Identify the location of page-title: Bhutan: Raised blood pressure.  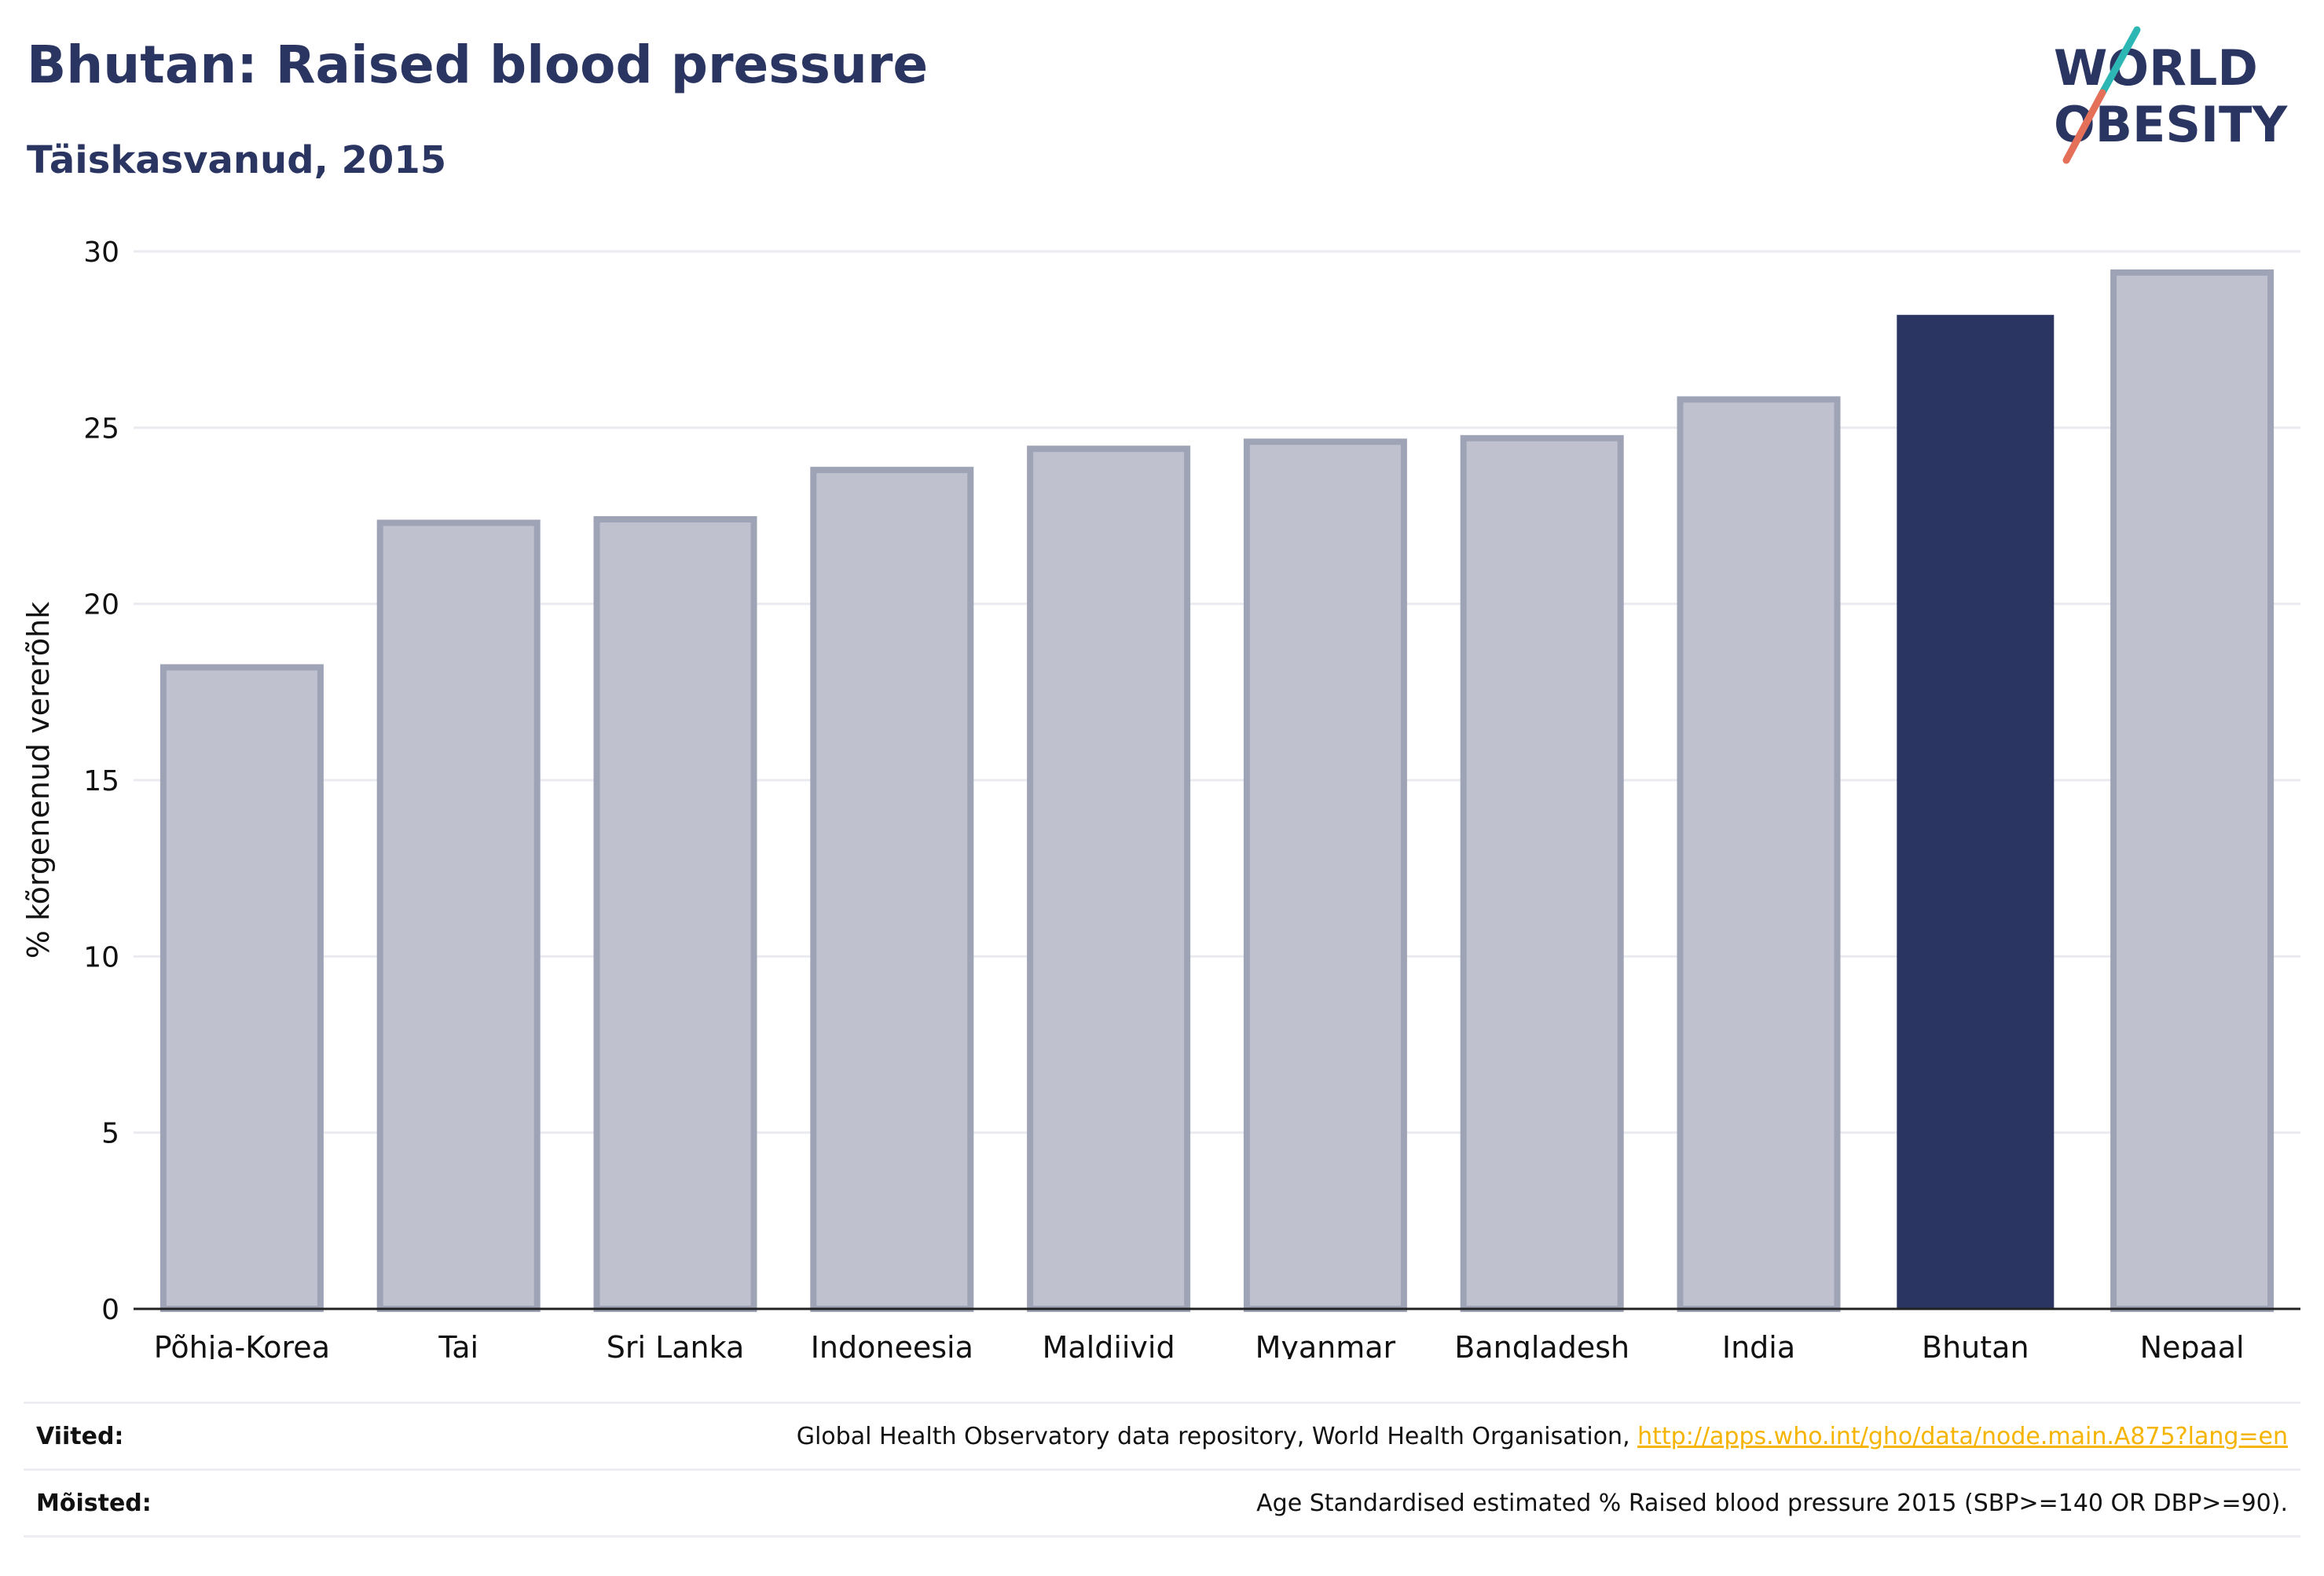
(478, 65).